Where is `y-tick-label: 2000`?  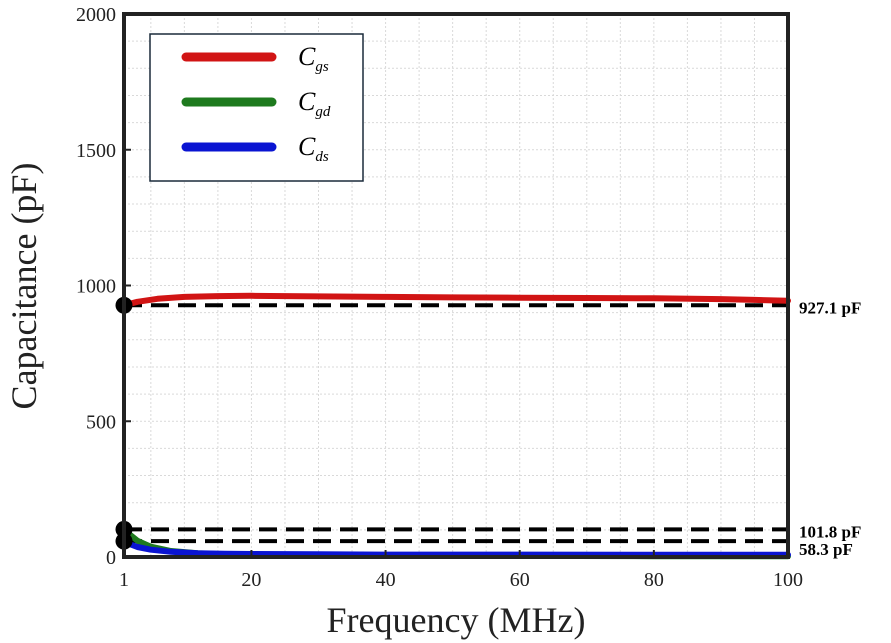 y-tick-label: 2000 is located at coordinates (96, 15).